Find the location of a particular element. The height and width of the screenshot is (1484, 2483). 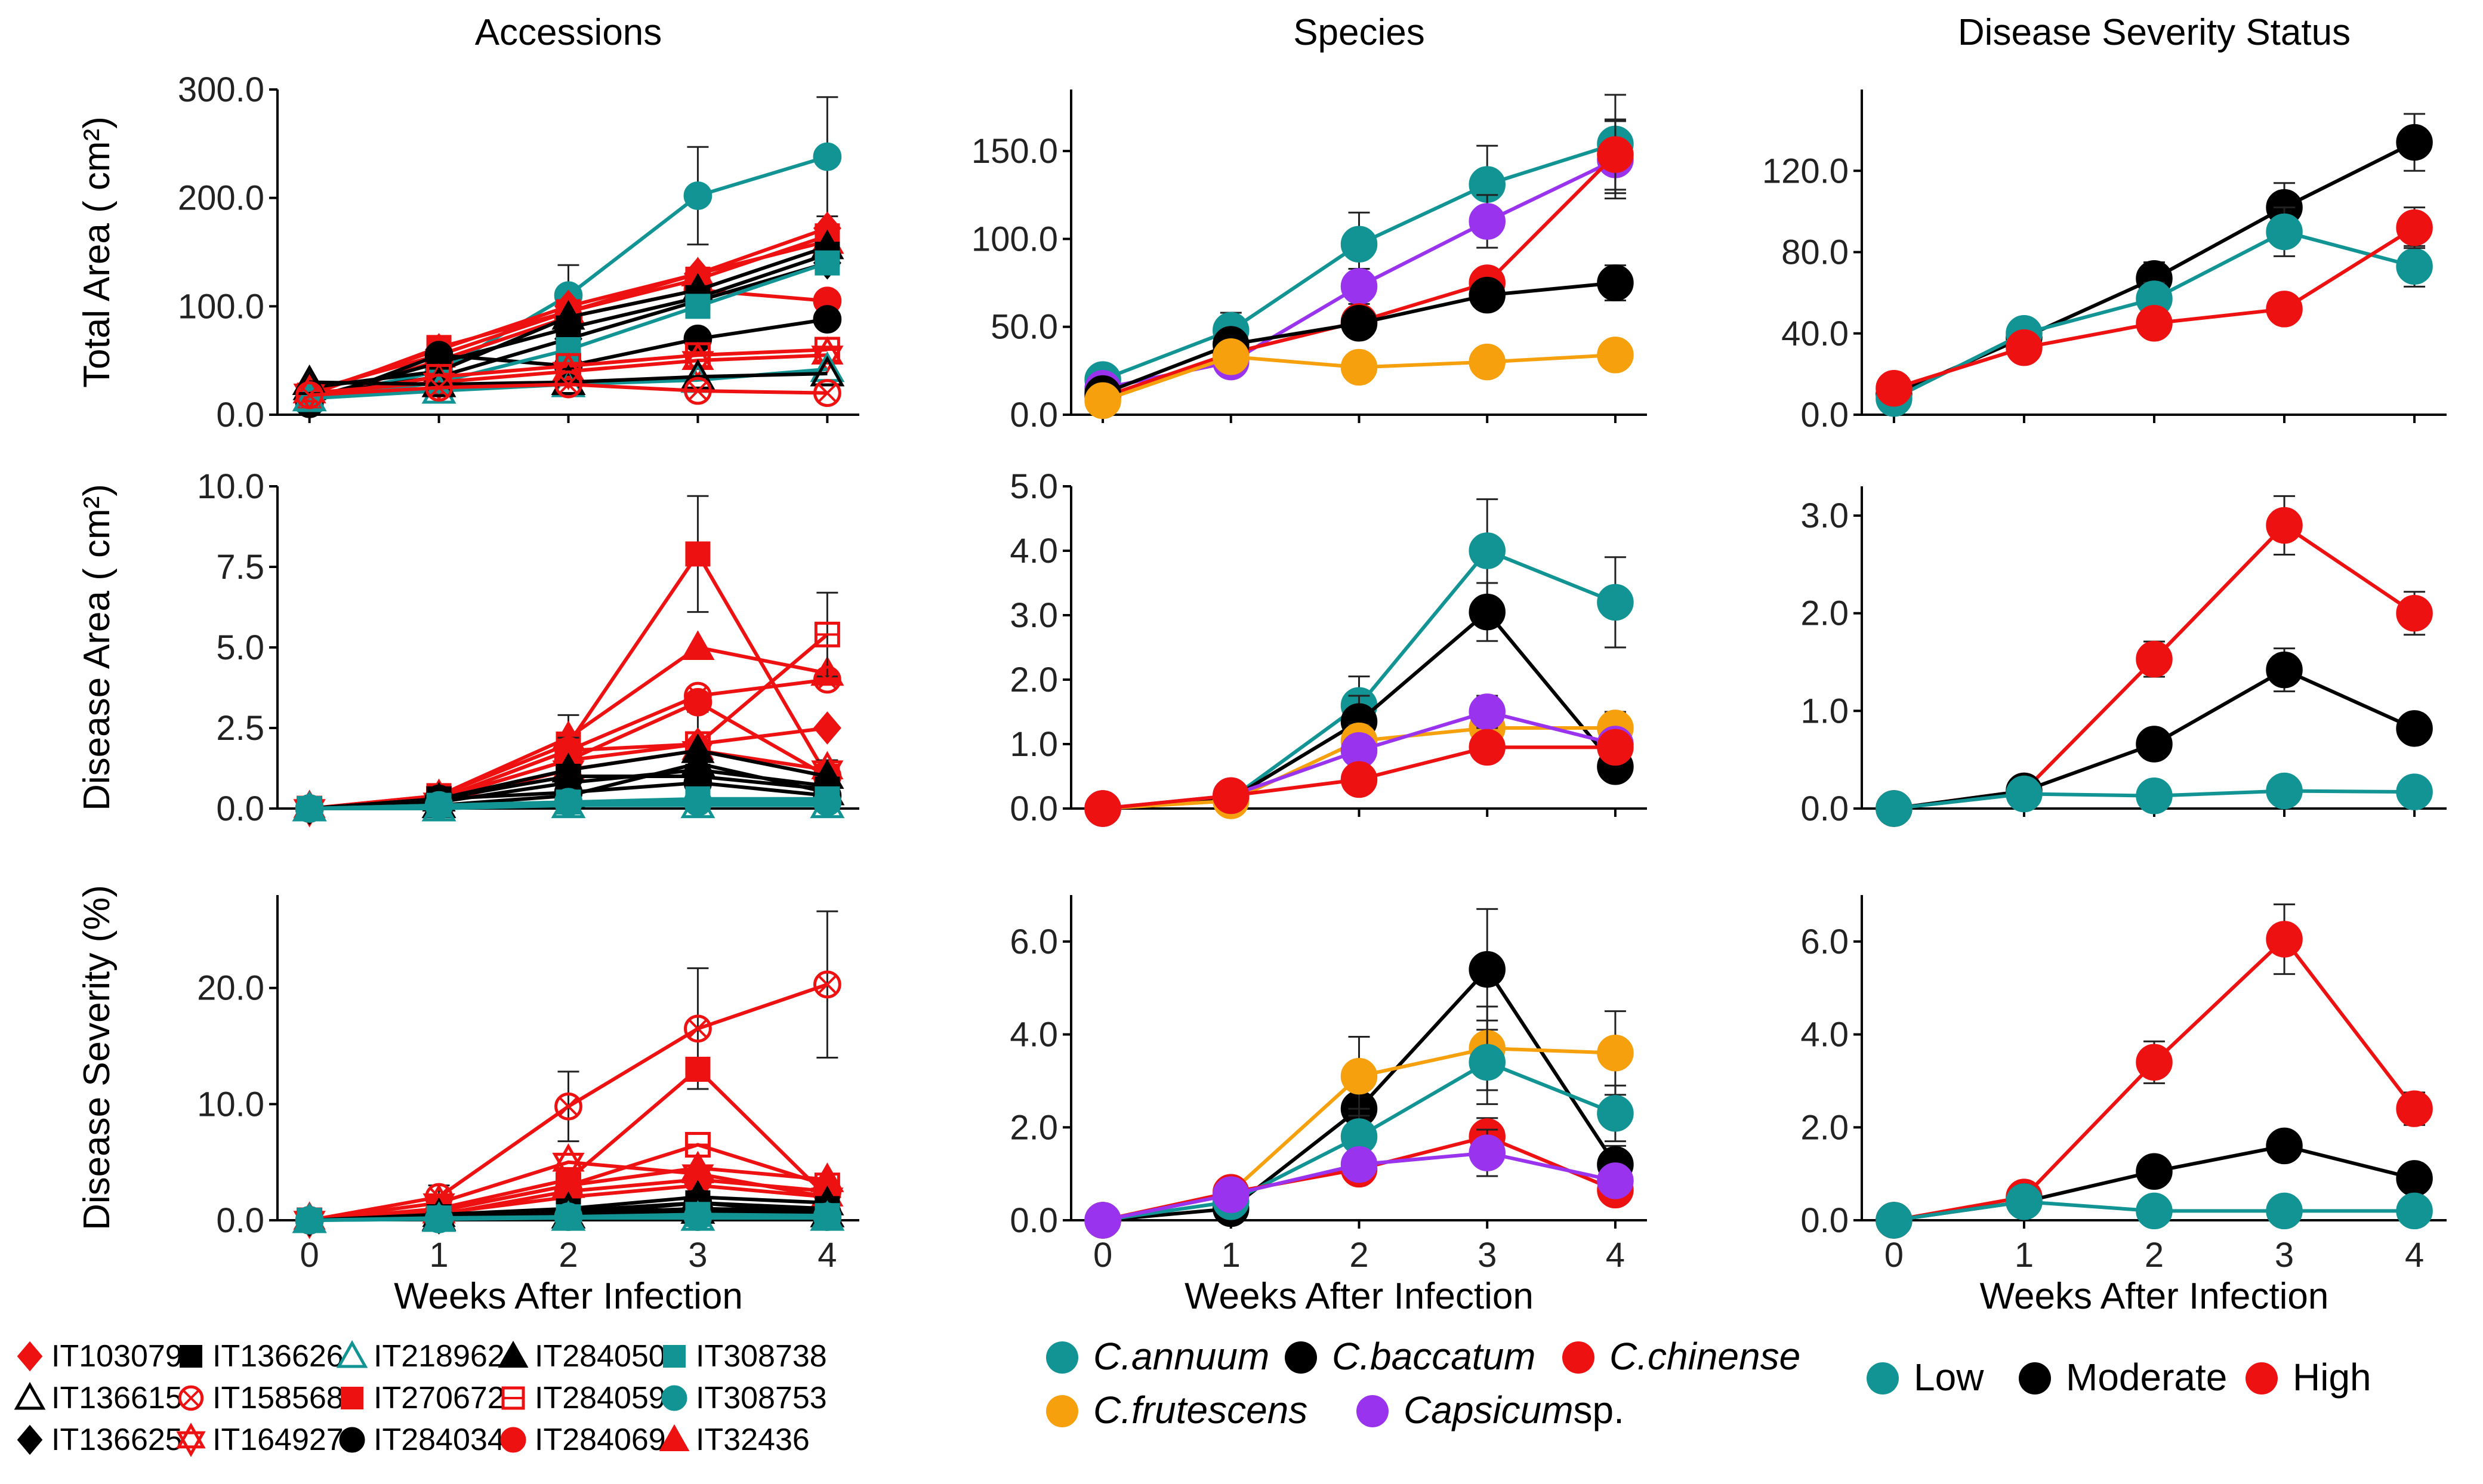

legend-label: IT136625 is located at coordinates (117, 1440).